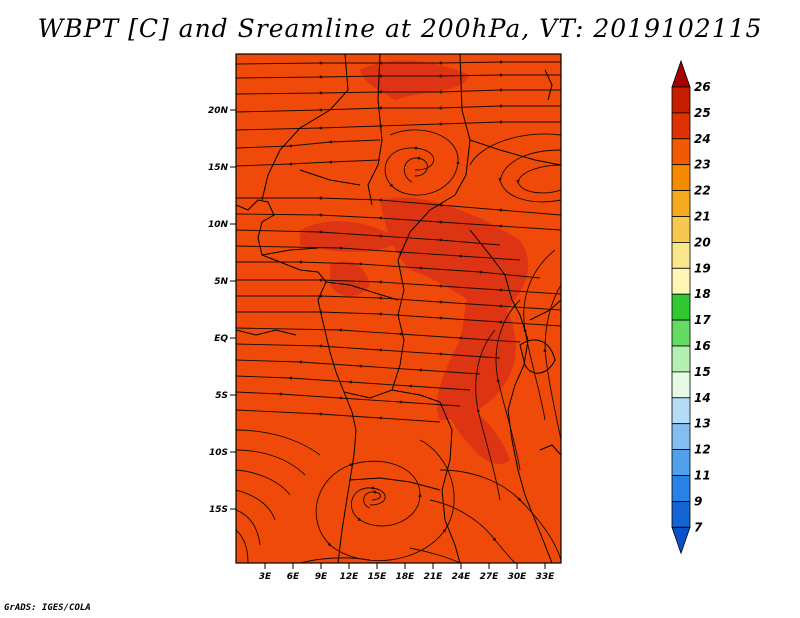 The image size is (800, 618). What do you see at coordinates (702, 476) in the screenshot?
I see `colorbar-label: 11` at bounding box center [702, 476].